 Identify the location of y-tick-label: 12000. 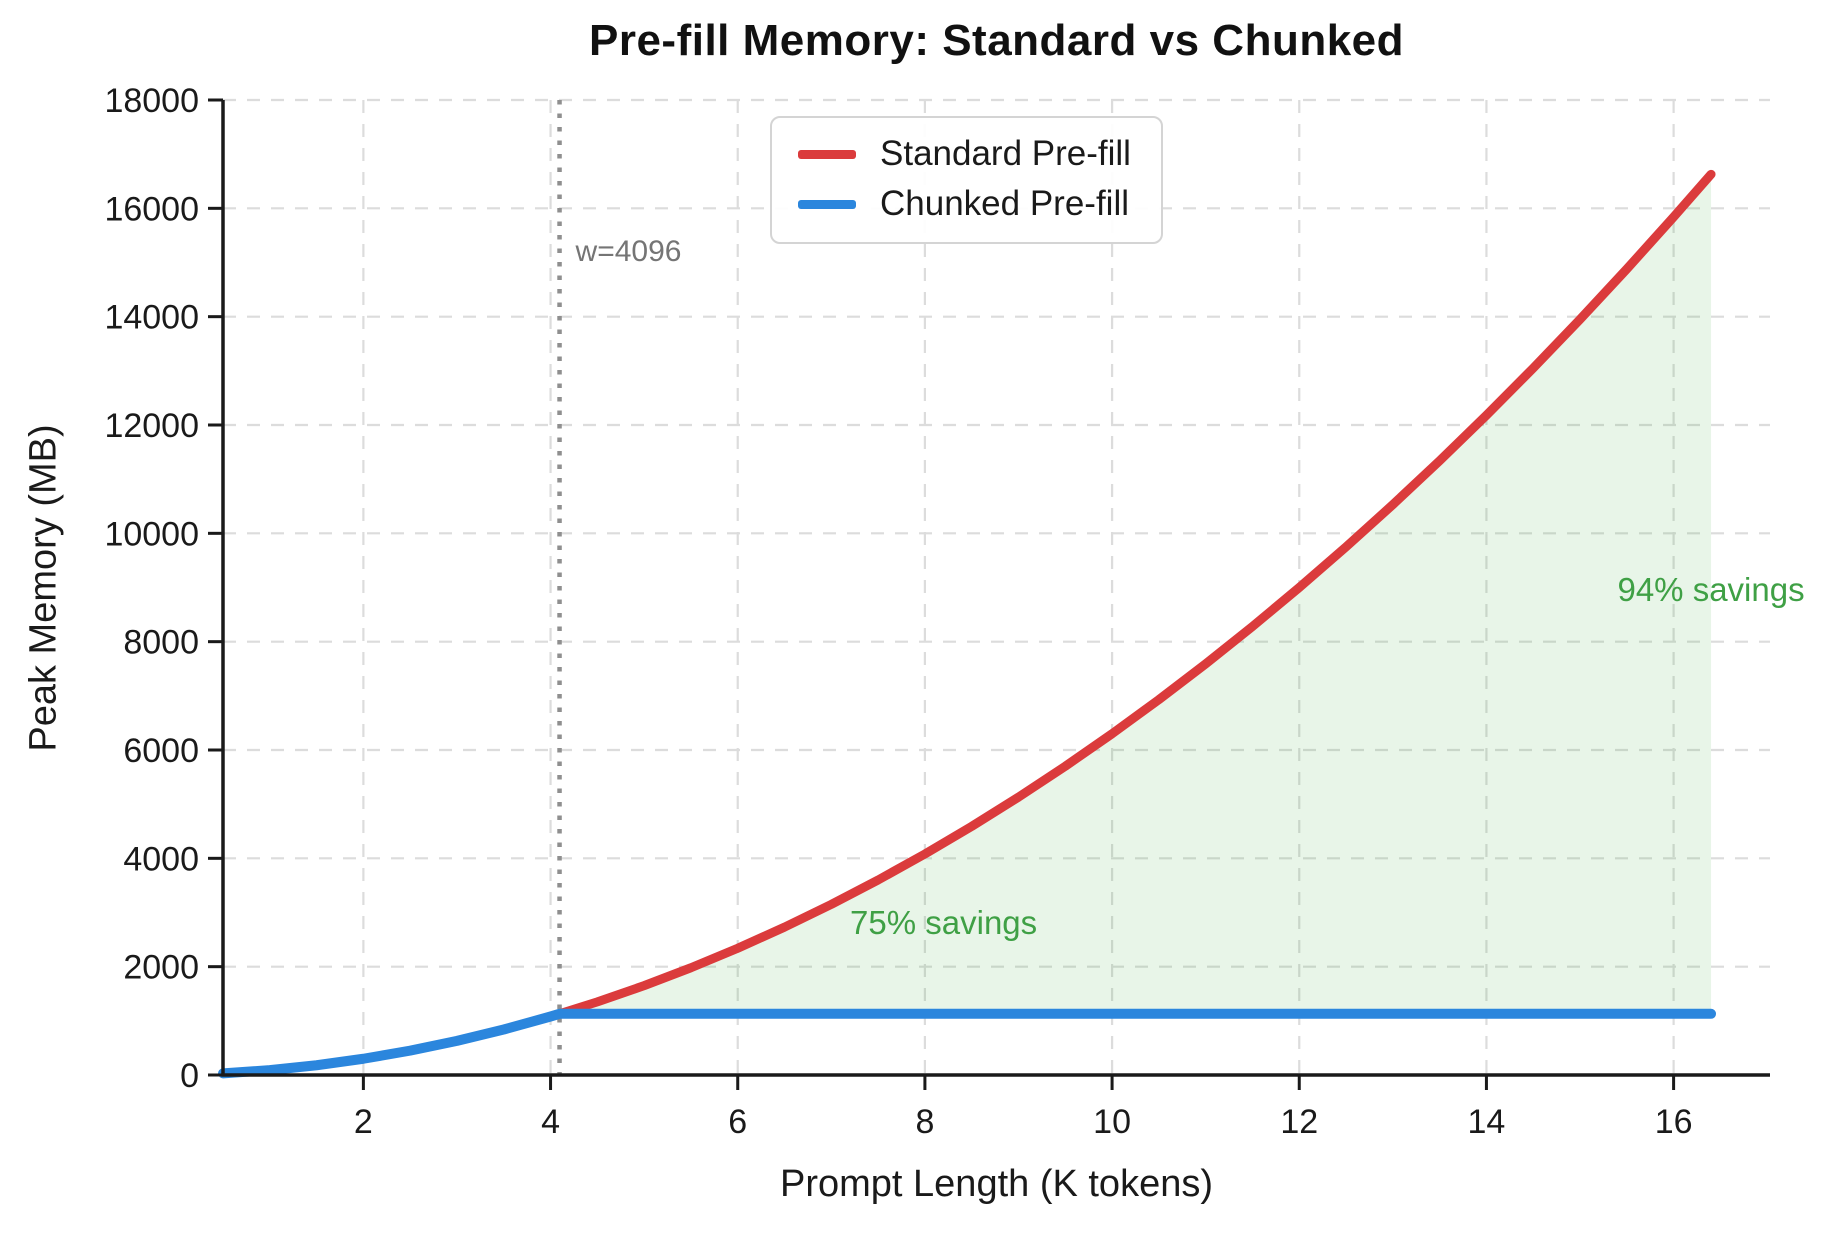
(151, 426).